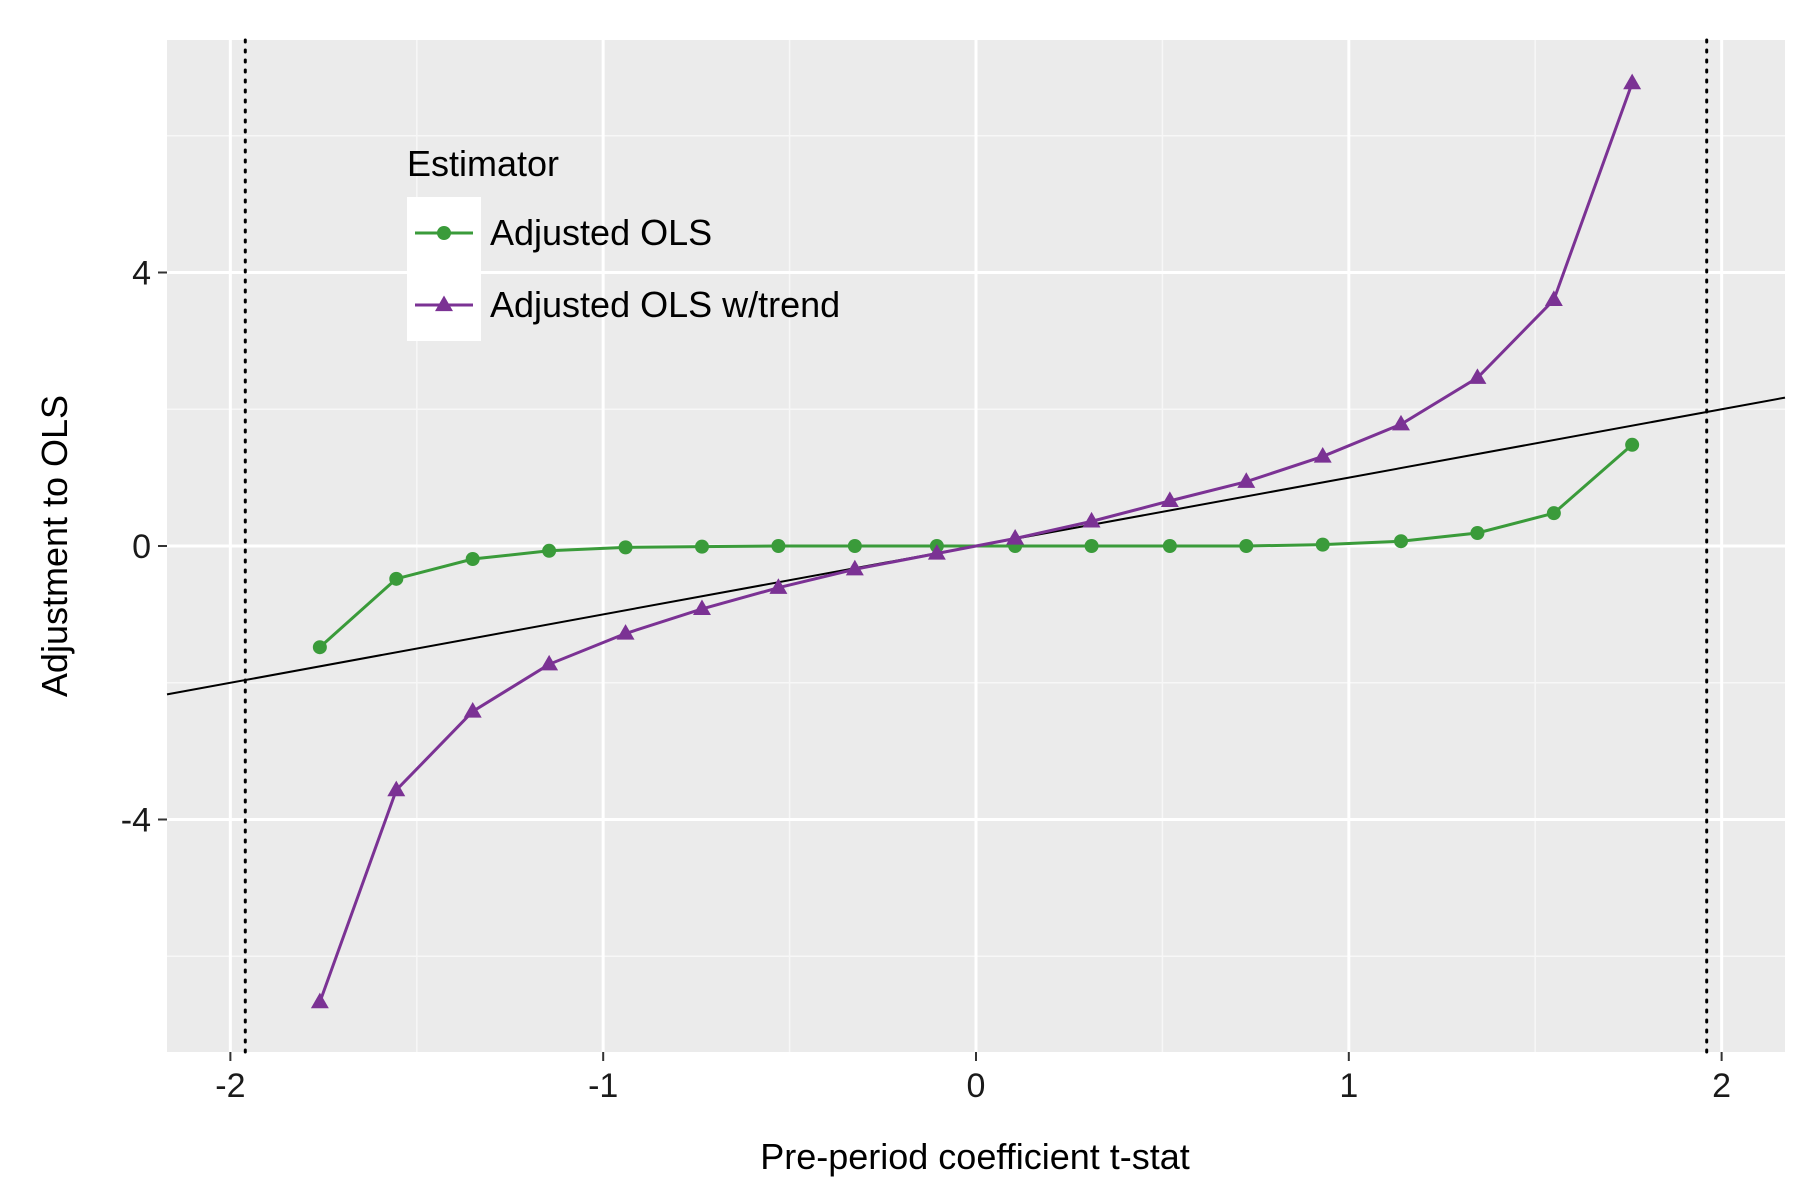  What do you see at coordinates (1721, 1086) in the screenshot?
I see `x-tick-label: 2` at bounding box center [1721, 1086].